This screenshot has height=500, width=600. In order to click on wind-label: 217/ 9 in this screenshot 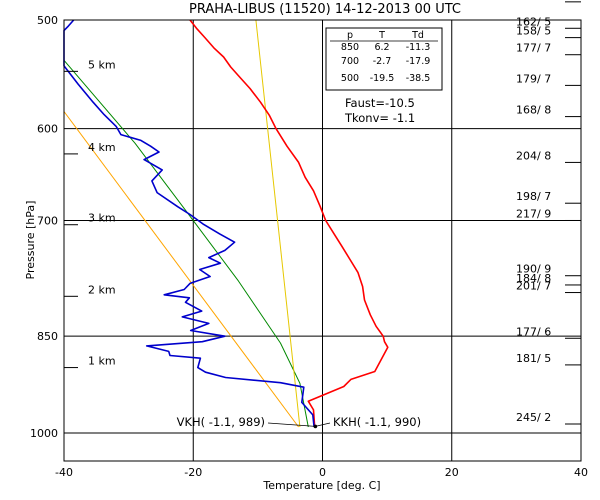, I will do `click(533, 213)`.